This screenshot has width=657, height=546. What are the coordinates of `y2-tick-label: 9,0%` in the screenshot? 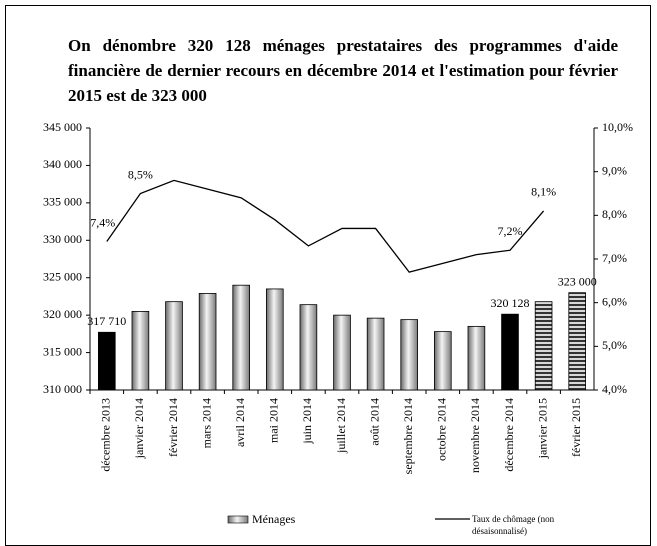 It's located at (614, 170).